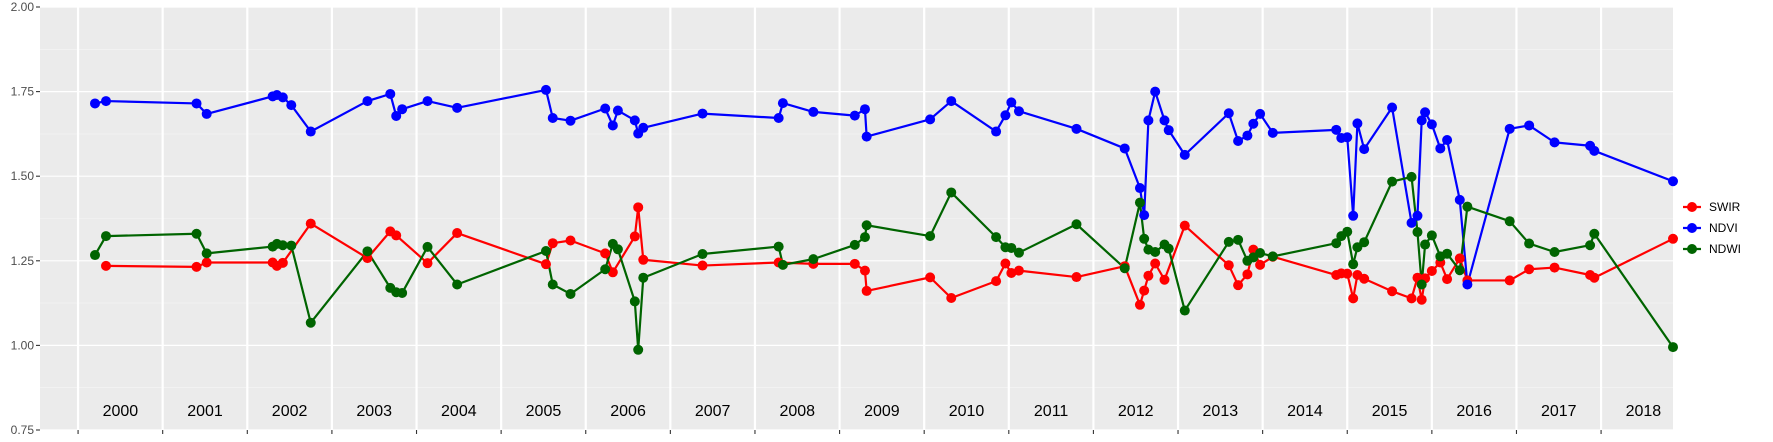  I want to click on y-tick-label: 1.50, so click(23, 176).